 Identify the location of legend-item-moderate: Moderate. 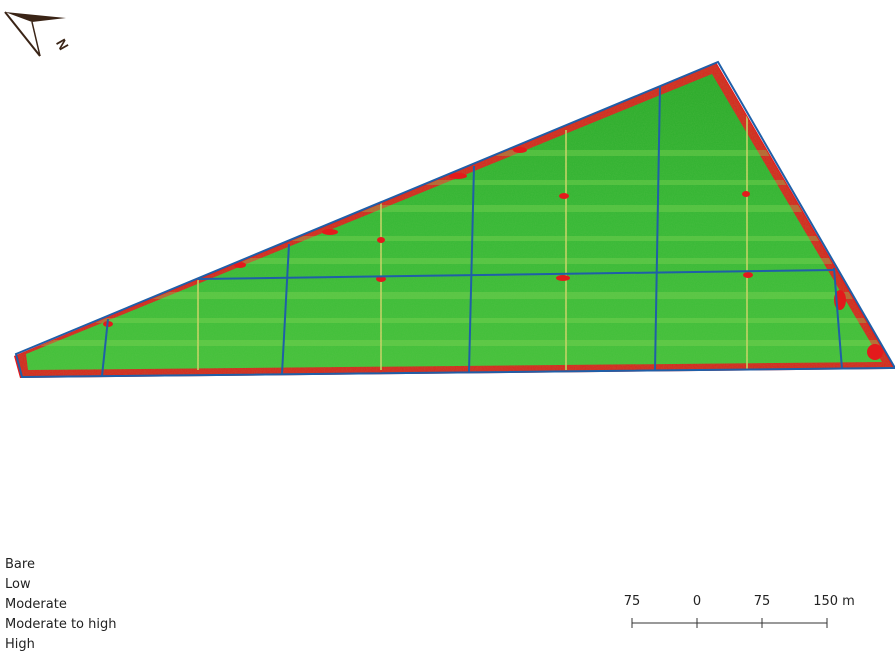
(36, 604).